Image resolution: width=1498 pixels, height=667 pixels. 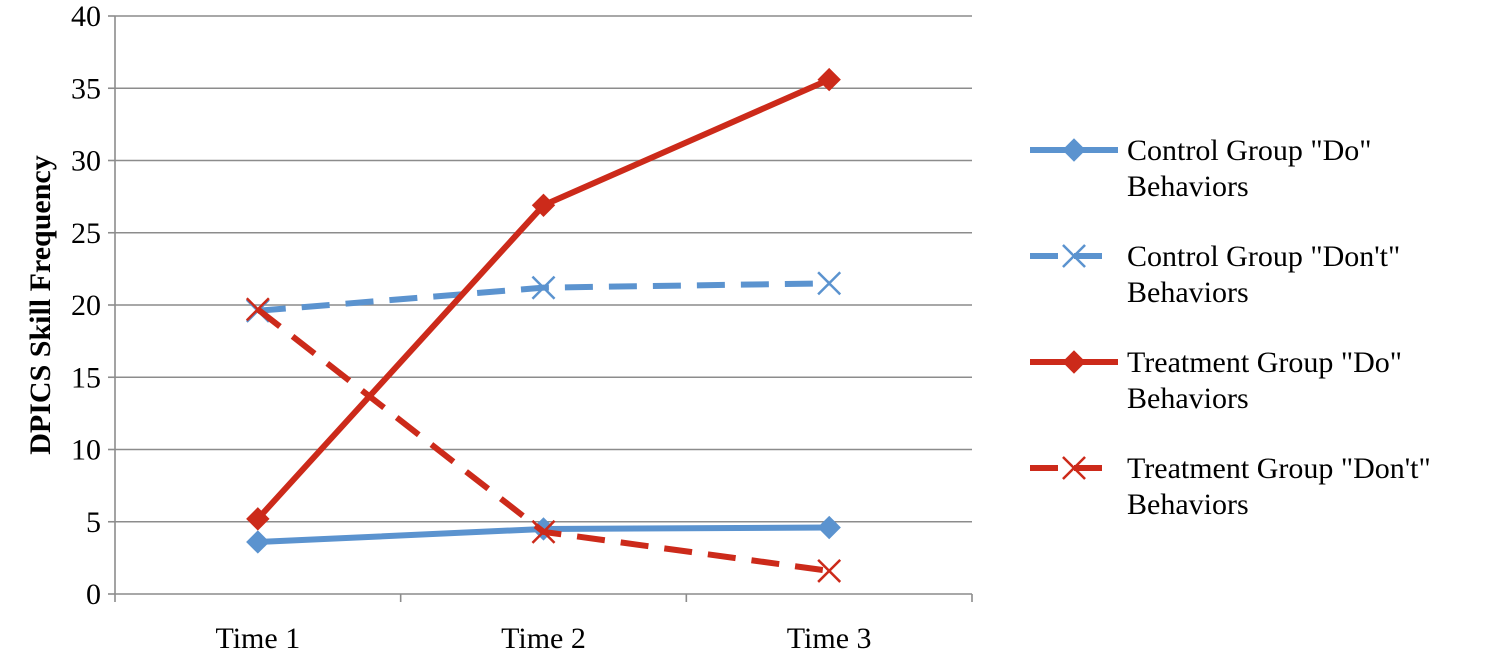 What do you see at coordinates (1263, 274) in the screenshot?
I see `legend-label: Control Group "Don't" Behaviors` at bounding box center [1263, 274].